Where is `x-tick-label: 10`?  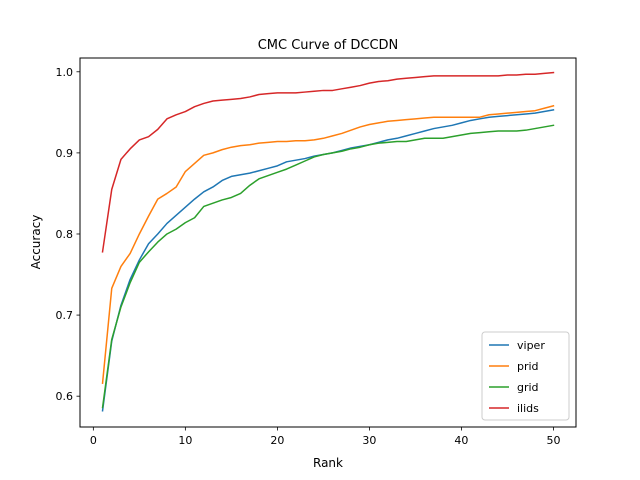 x-tick-label: 10 is located at coordinates (185, 440).